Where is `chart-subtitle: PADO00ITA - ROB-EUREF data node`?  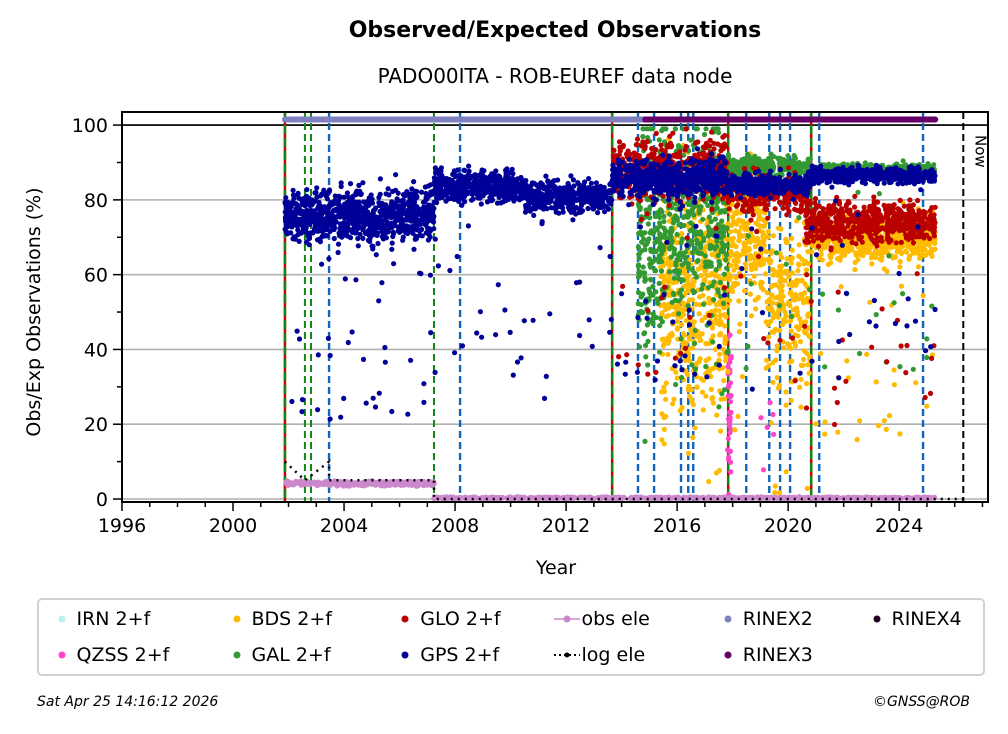
chart-subtitle: PADO00ITA - ROB-EUREF data node is located at coordinates (555, 76).